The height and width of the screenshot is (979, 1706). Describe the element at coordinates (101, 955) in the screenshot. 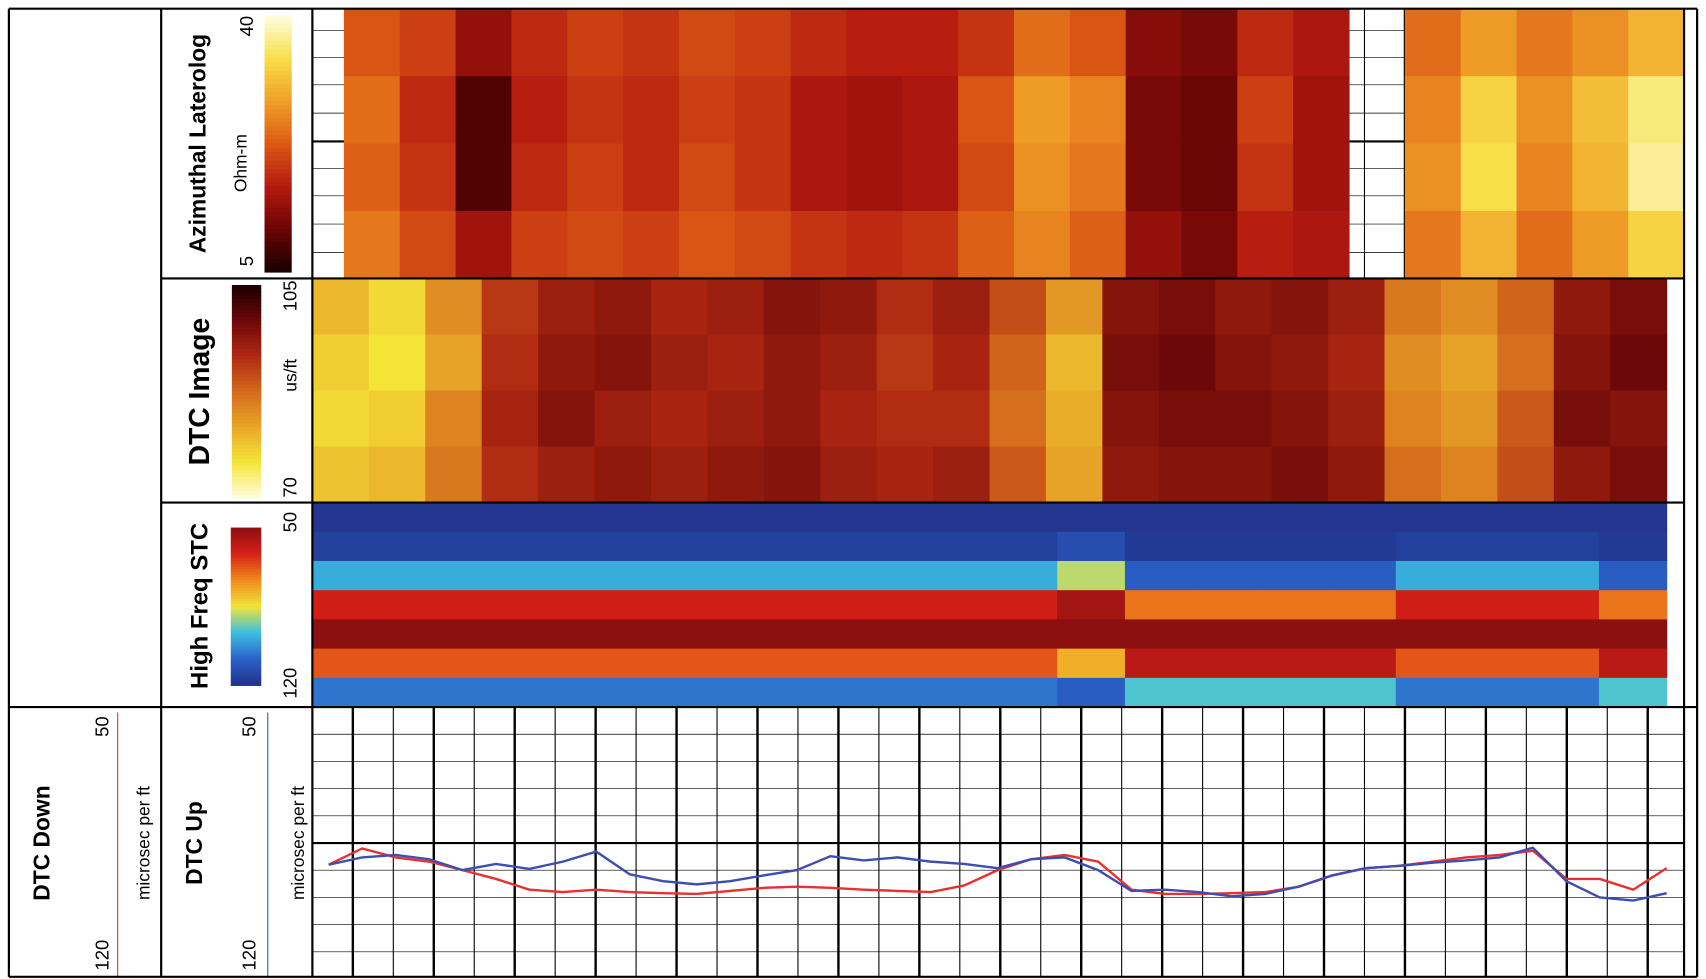

I see `y-tick-label: 120` at that location.